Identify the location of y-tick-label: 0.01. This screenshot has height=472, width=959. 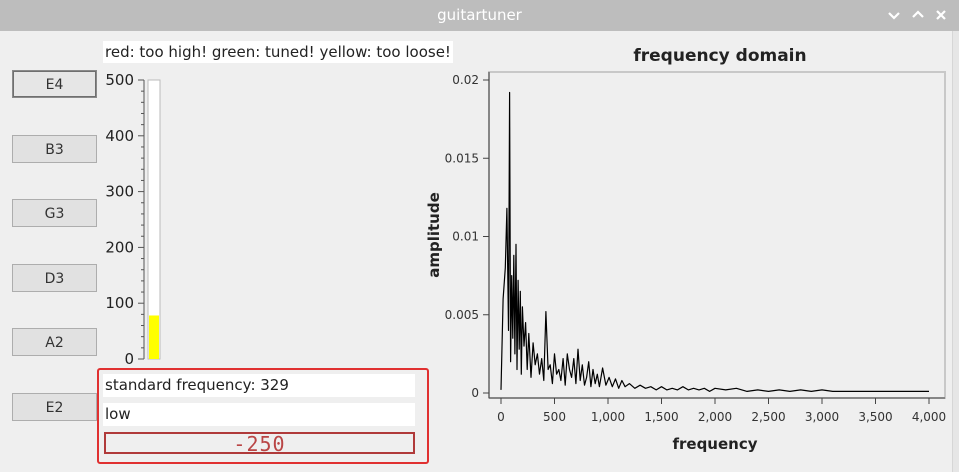
(465, 237).